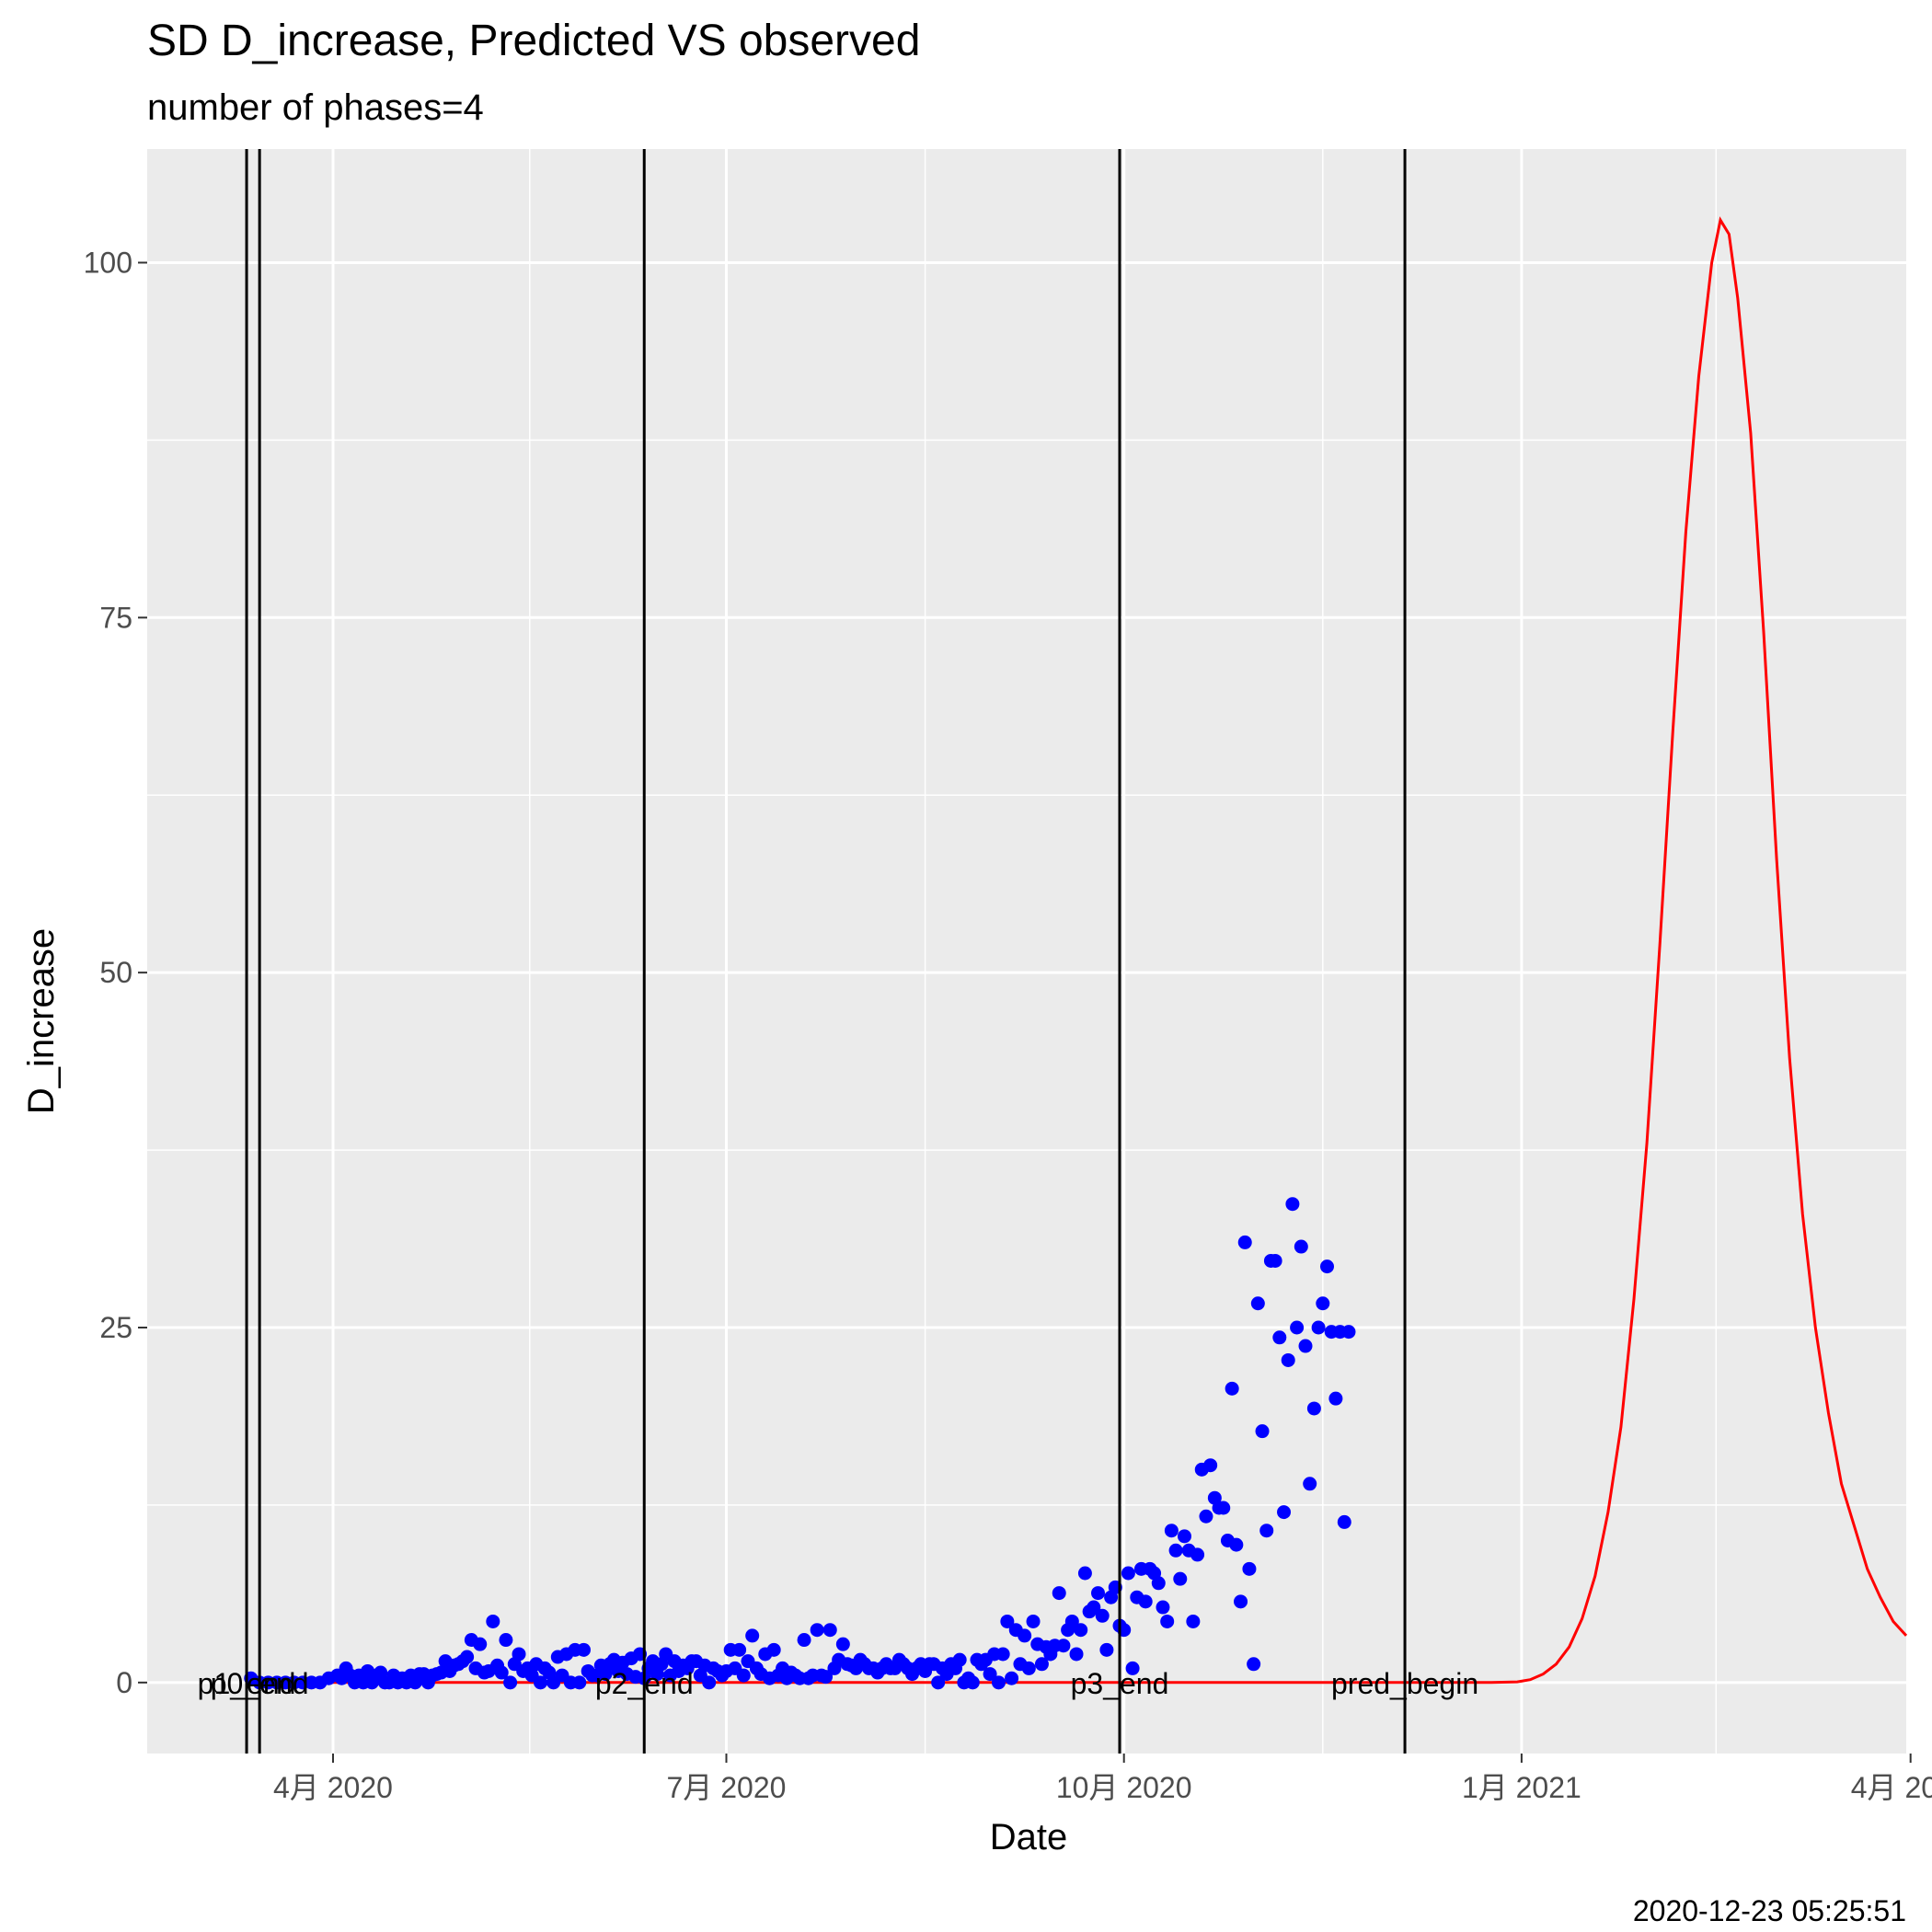 The height and width of the screenshot is (1932, 1932). I want to click on x-tick-label: 1月 2021, so click(1521, 1787).